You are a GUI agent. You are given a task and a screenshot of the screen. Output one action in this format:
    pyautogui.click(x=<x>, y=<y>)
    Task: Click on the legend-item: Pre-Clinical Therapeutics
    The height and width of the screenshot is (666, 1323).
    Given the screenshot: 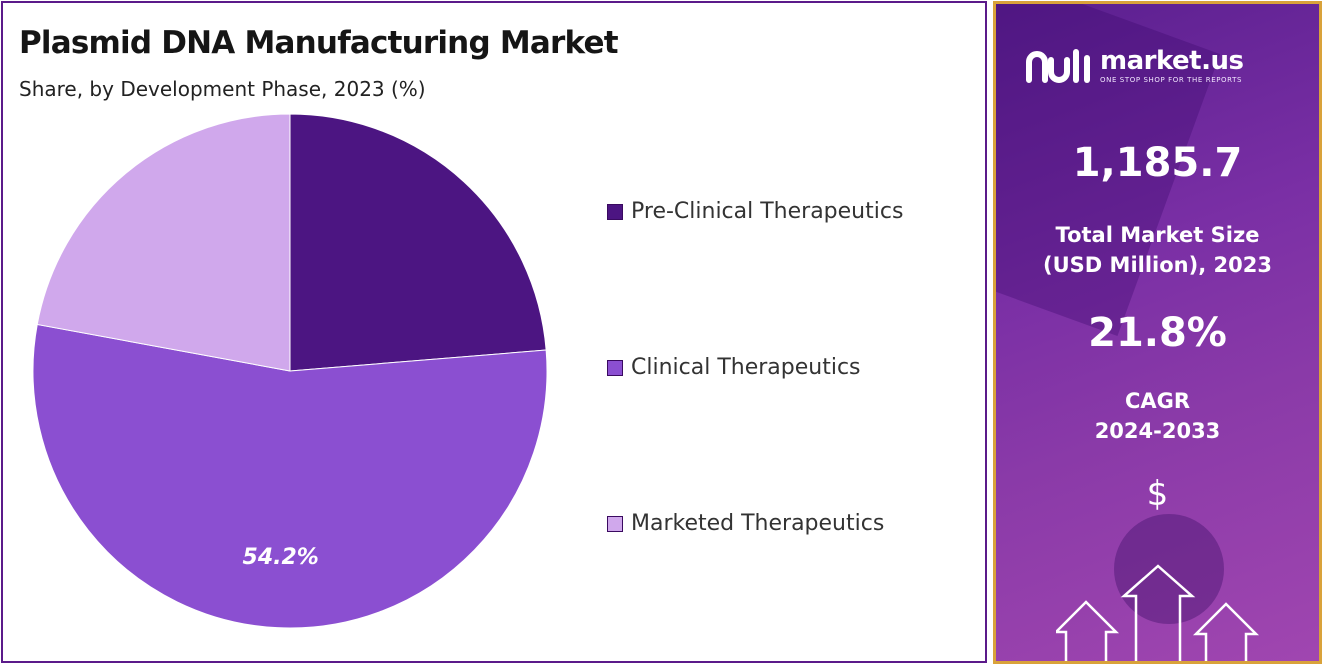 What is the action you would take?
    pyautogui.click(x=755, y=211)
    